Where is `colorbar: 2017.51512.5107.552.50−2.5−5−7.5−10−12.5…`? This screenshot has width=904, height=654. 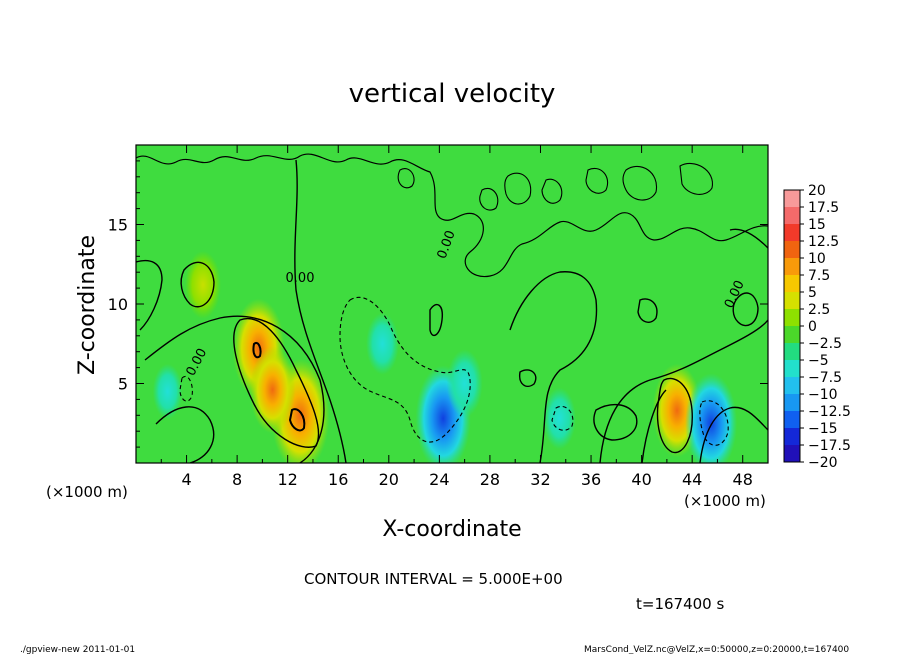 colorbar: 2017.51512.5107.552.50−2.5−5−7.5−10−12.5… is located at coordinates (817, 327).